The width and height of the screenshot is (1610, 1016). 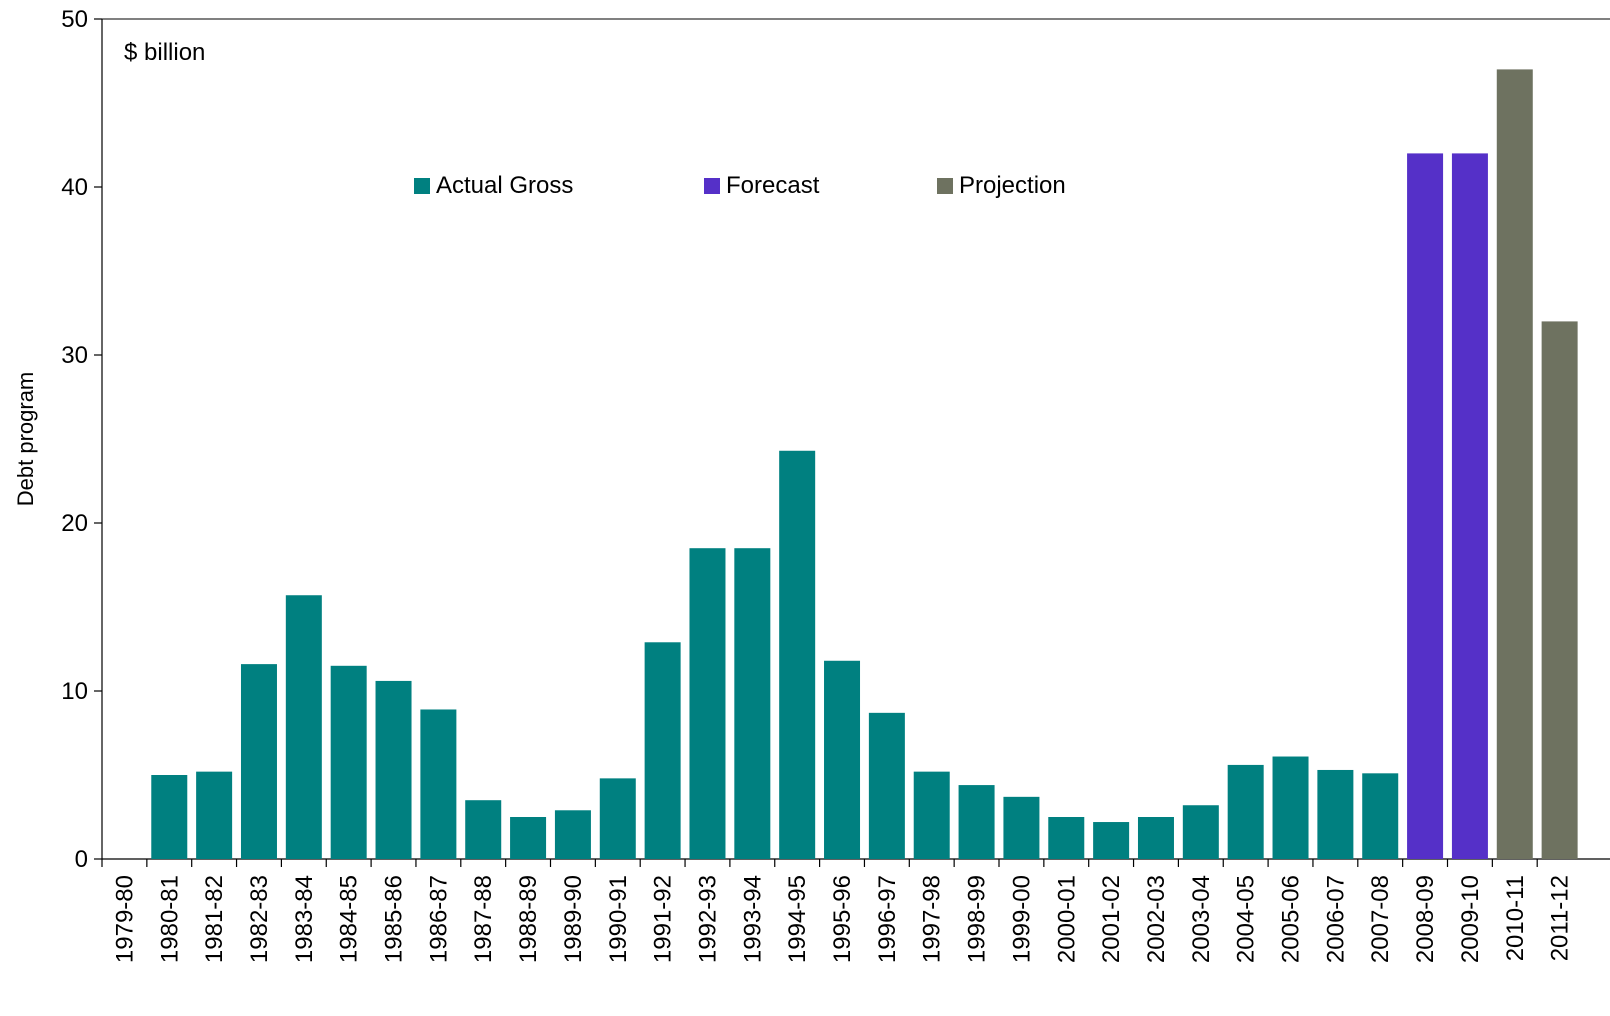 I want to click on x-tick-label: 1991-92, so click(x=663, y=919).